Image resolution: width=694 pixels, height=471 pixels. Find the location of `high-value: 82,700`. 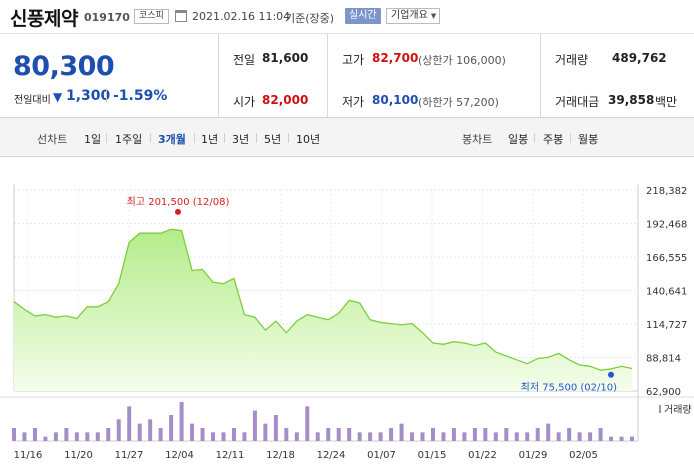

high-value: 82,700 is located at coordinates (395, 58).